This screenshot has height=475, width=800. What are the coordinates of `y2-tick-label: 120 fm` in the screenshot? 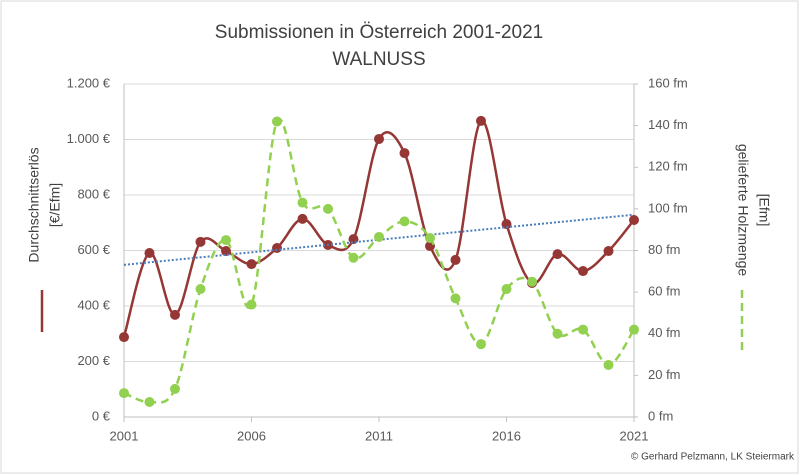 It's located at (668, 166).